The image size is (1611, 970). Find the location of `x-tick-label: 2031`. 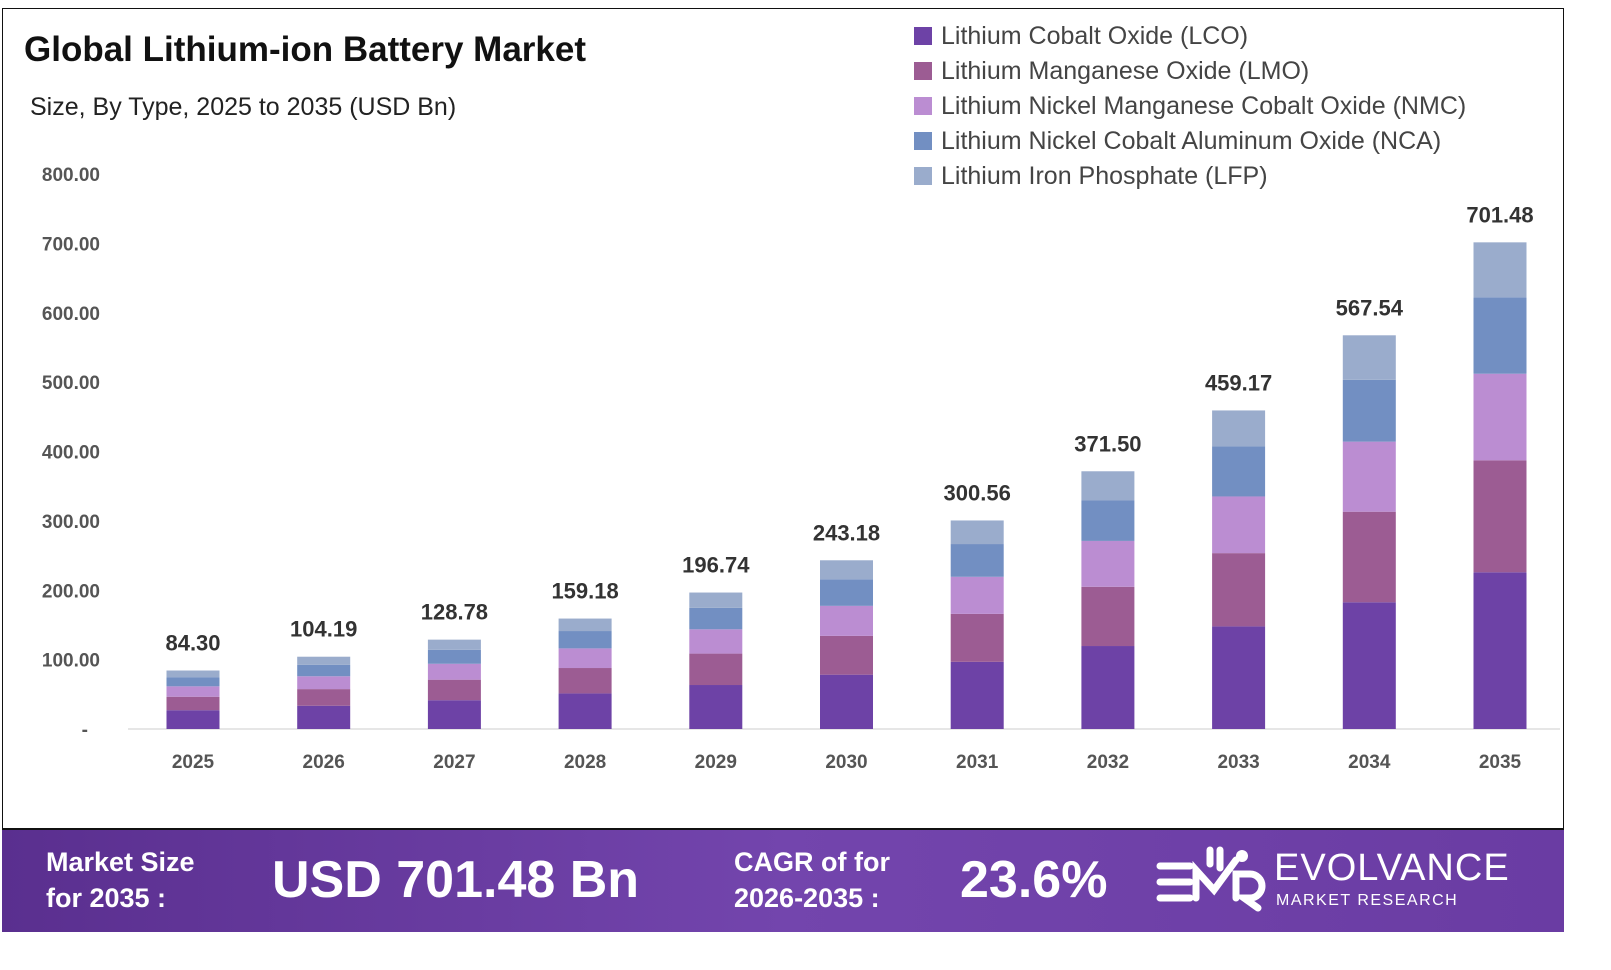

x-tick-label: 2031 is located at coordinates (977, 762).